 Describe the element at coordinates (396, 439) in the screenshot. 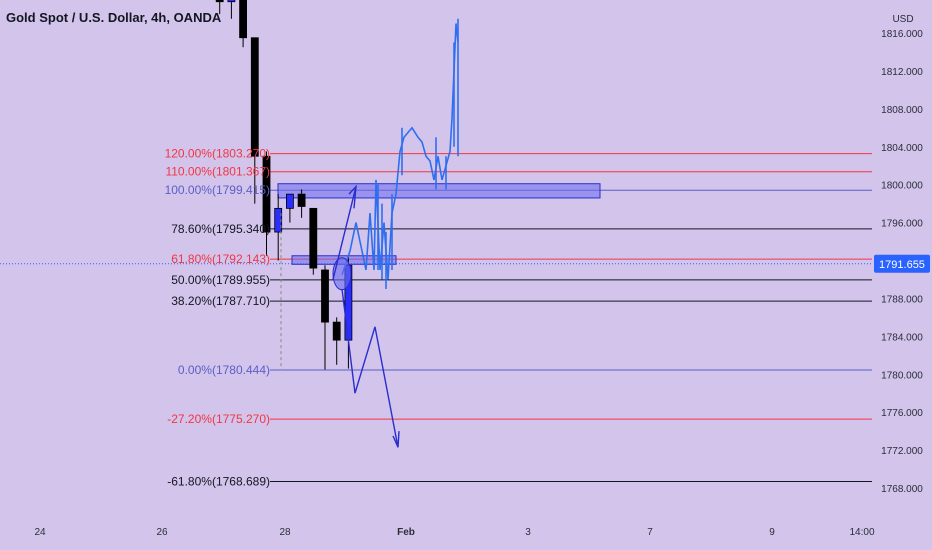

I see `down-arrowhead` at that location.